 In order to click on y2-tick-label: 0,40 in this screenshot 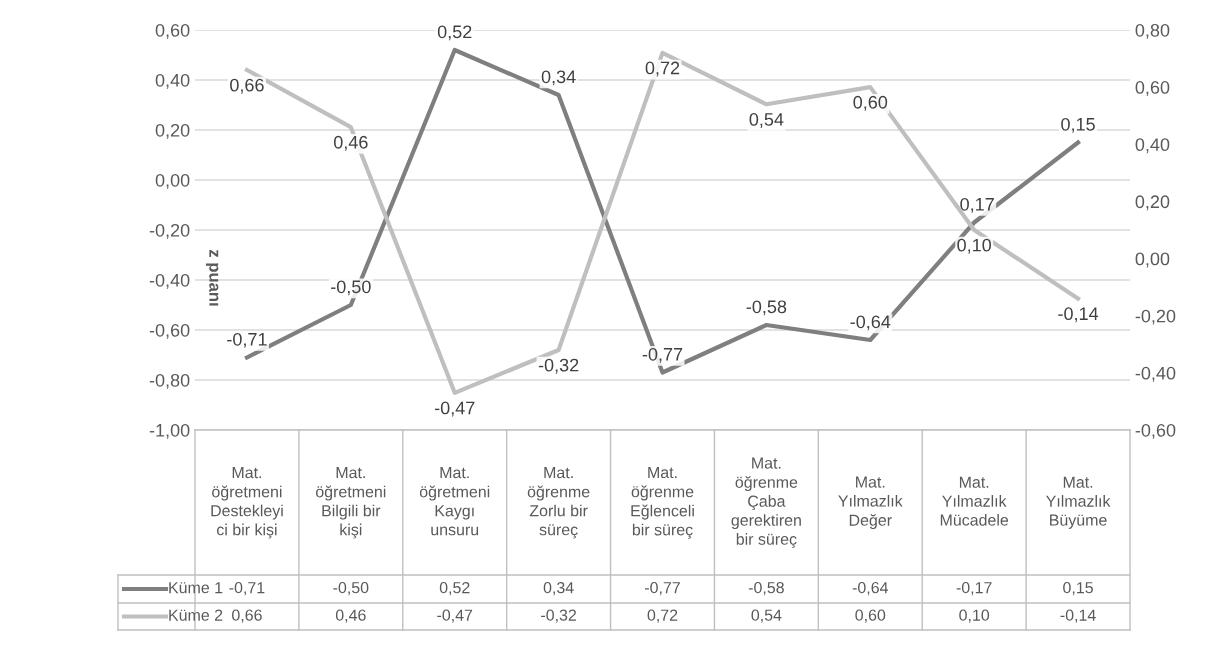, I will do `click(1152, 146)`.